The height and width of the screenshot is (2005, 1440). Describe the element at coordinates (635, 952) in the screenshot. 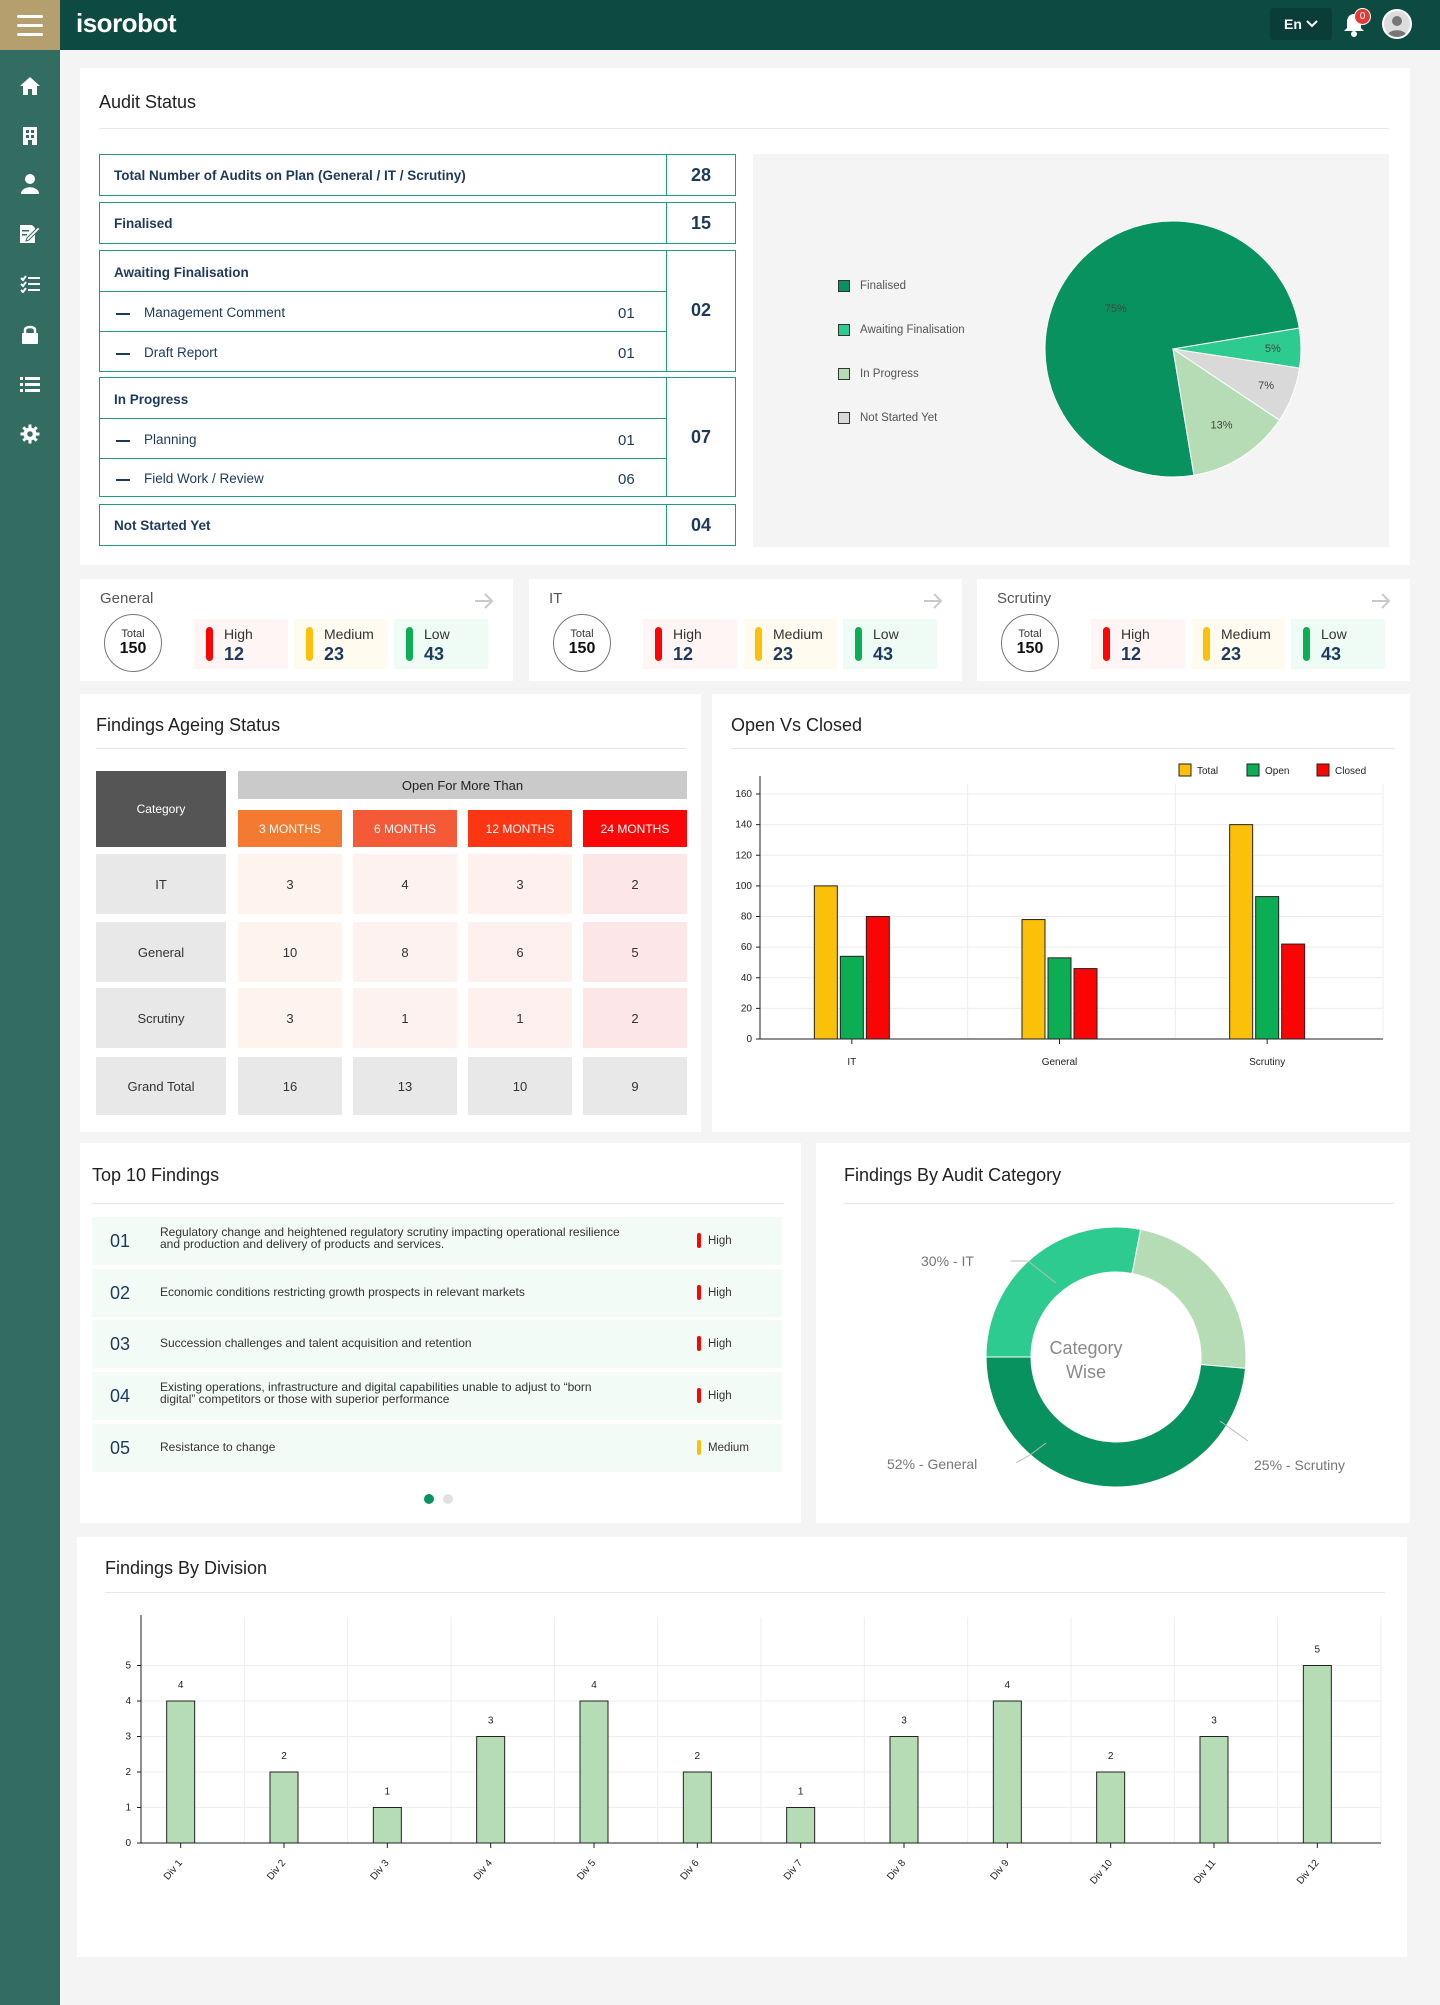

I see `ageing-cell: 5` at that location.